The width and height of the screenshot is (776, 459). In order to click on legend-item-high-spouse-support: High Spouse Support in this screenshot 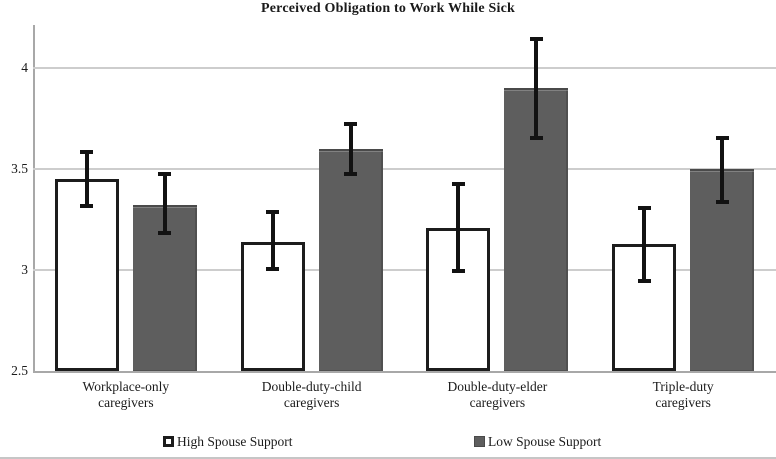, I will do `click(228, 441)`.